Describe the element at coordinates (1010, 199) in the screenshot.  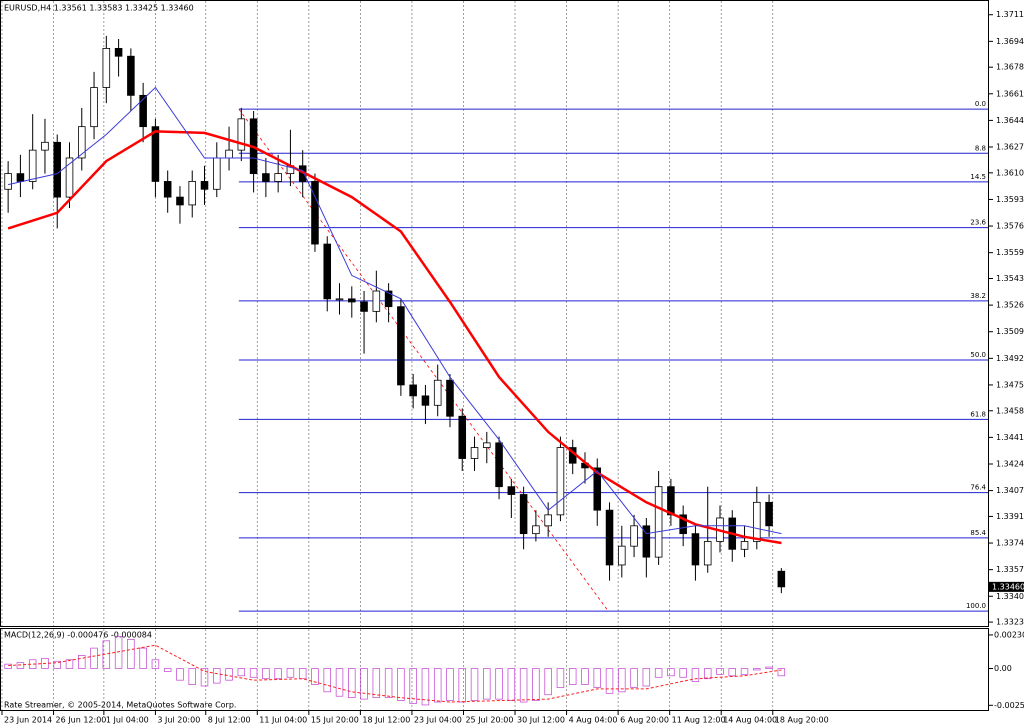
I see `y-tick-label: 1.35935` at that location.